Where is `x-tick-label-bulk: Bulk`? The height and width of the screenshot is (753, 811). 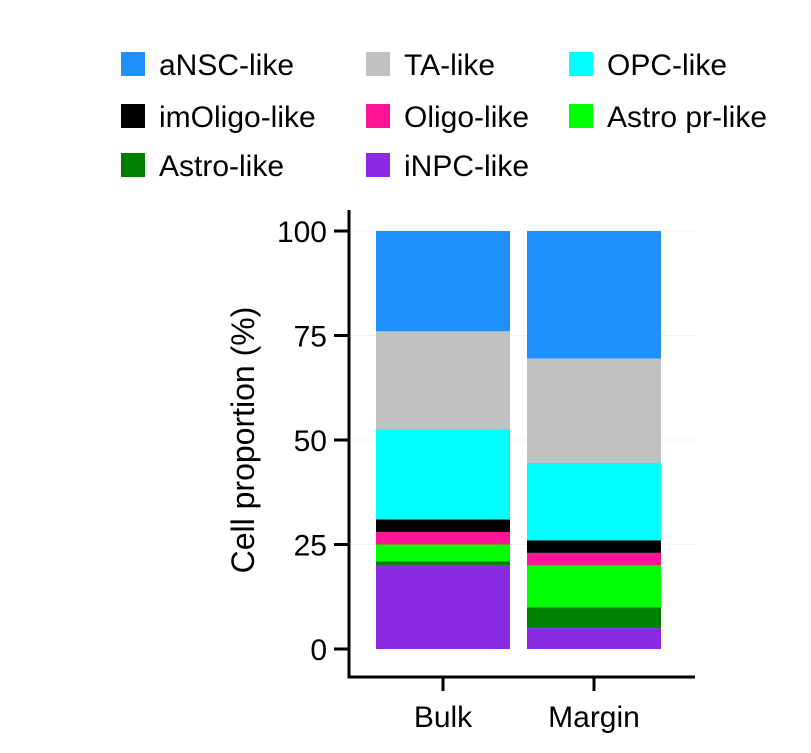
x-tick-label-bulk: Bulk is located at coordinates (443, 717).